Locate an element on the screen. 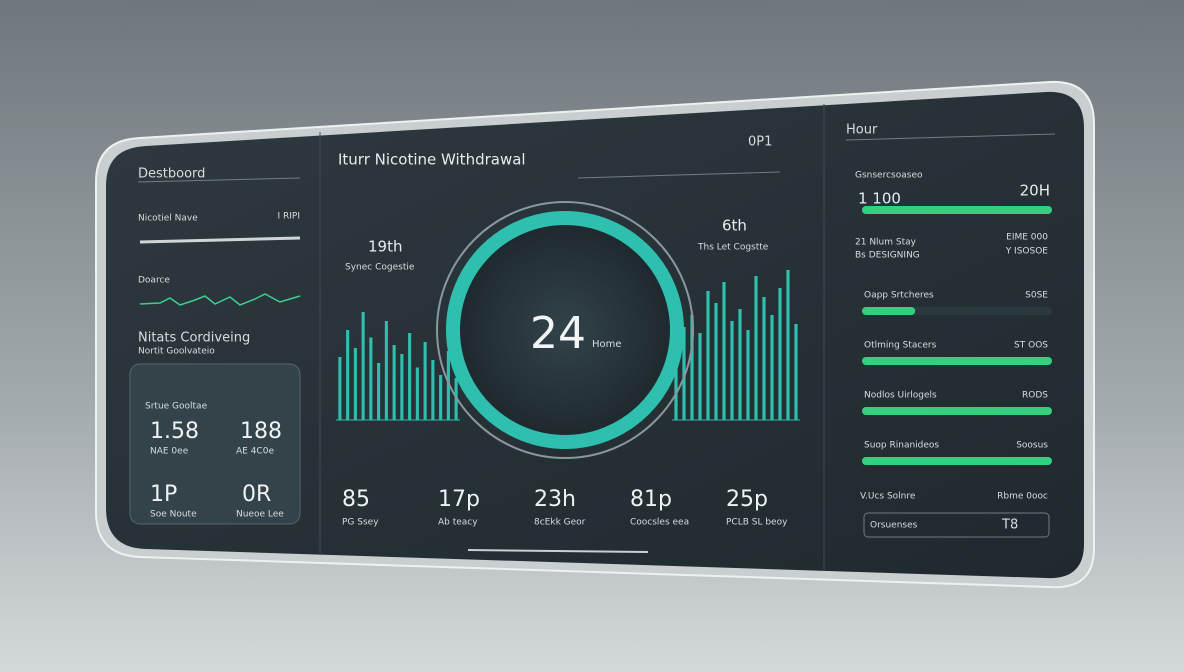 The image size is (1184, 672). row-label: Suop Rinanideos is located at coordinates (901, 446).